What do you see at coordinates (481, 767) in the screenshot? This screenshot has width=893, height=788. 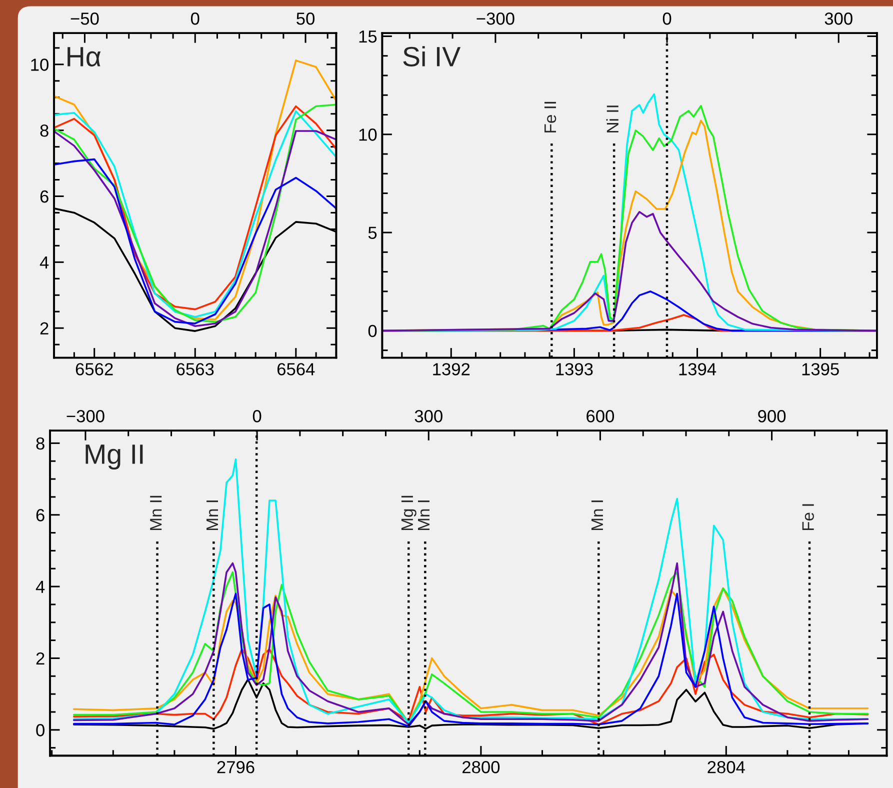 I see `x-tick-label: 2800` at bounding box center [481, 767].